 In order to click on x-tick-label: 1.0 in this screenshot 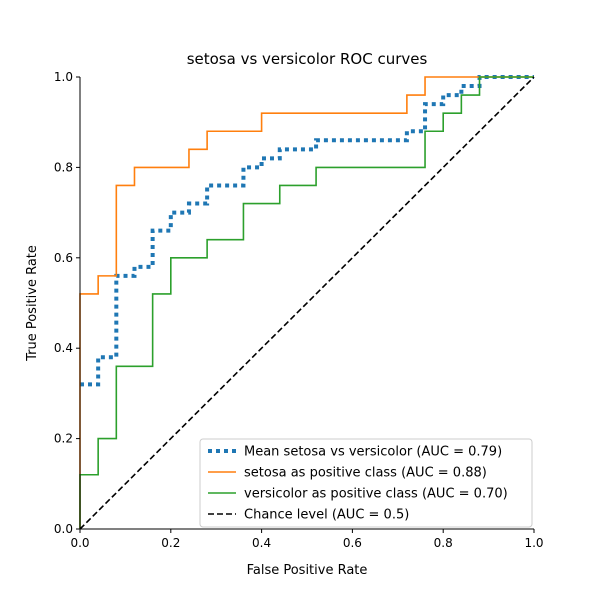, I will do `click(533, 543)`.